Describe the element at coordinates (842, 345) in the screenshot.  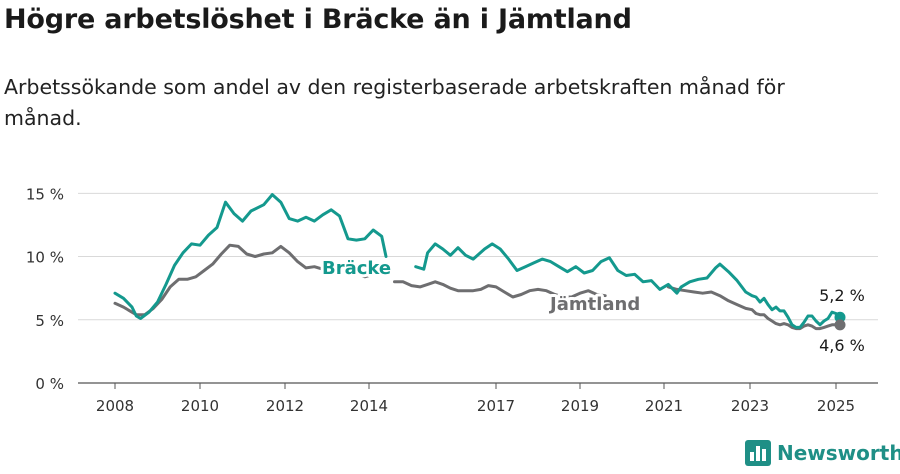
I see `end-label-jamtland: 4,6 %` at that location.